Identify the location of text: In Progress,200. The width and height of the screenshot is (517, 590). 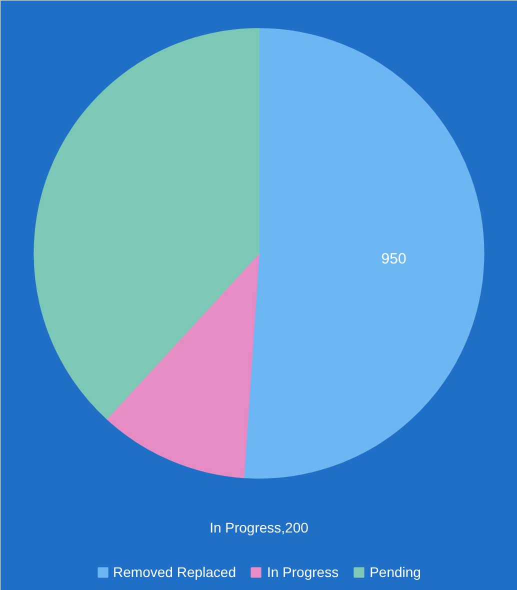
(259, 528).